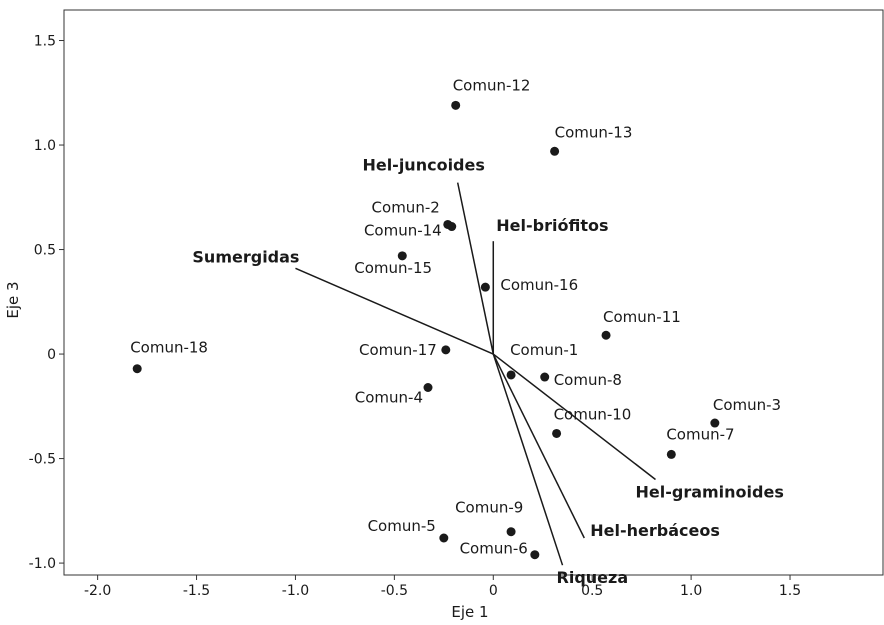 This screenshot has width=884, height=625. I want to click on y-tick-label: -1.0, so click(42, 564).